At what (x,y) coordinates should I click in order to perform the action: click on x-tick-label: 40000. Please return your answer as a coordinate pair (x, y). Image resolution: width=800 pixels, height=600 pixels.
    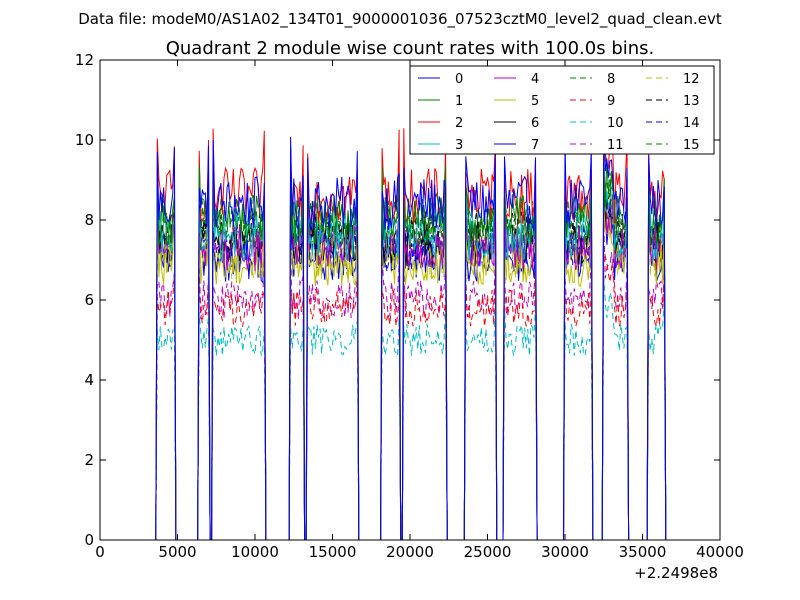
    Looking at the image, I should click on (720, 552).